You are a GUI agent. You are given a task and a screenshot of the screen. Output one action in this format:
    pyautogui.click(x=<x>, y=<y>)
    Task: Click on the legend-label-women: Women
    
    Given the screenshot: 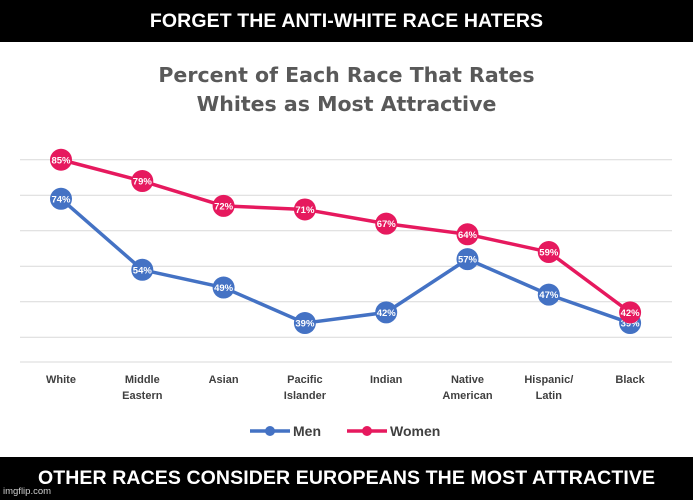 What is the action you would take?
    pyautogui.click(x=415, y=431)
    